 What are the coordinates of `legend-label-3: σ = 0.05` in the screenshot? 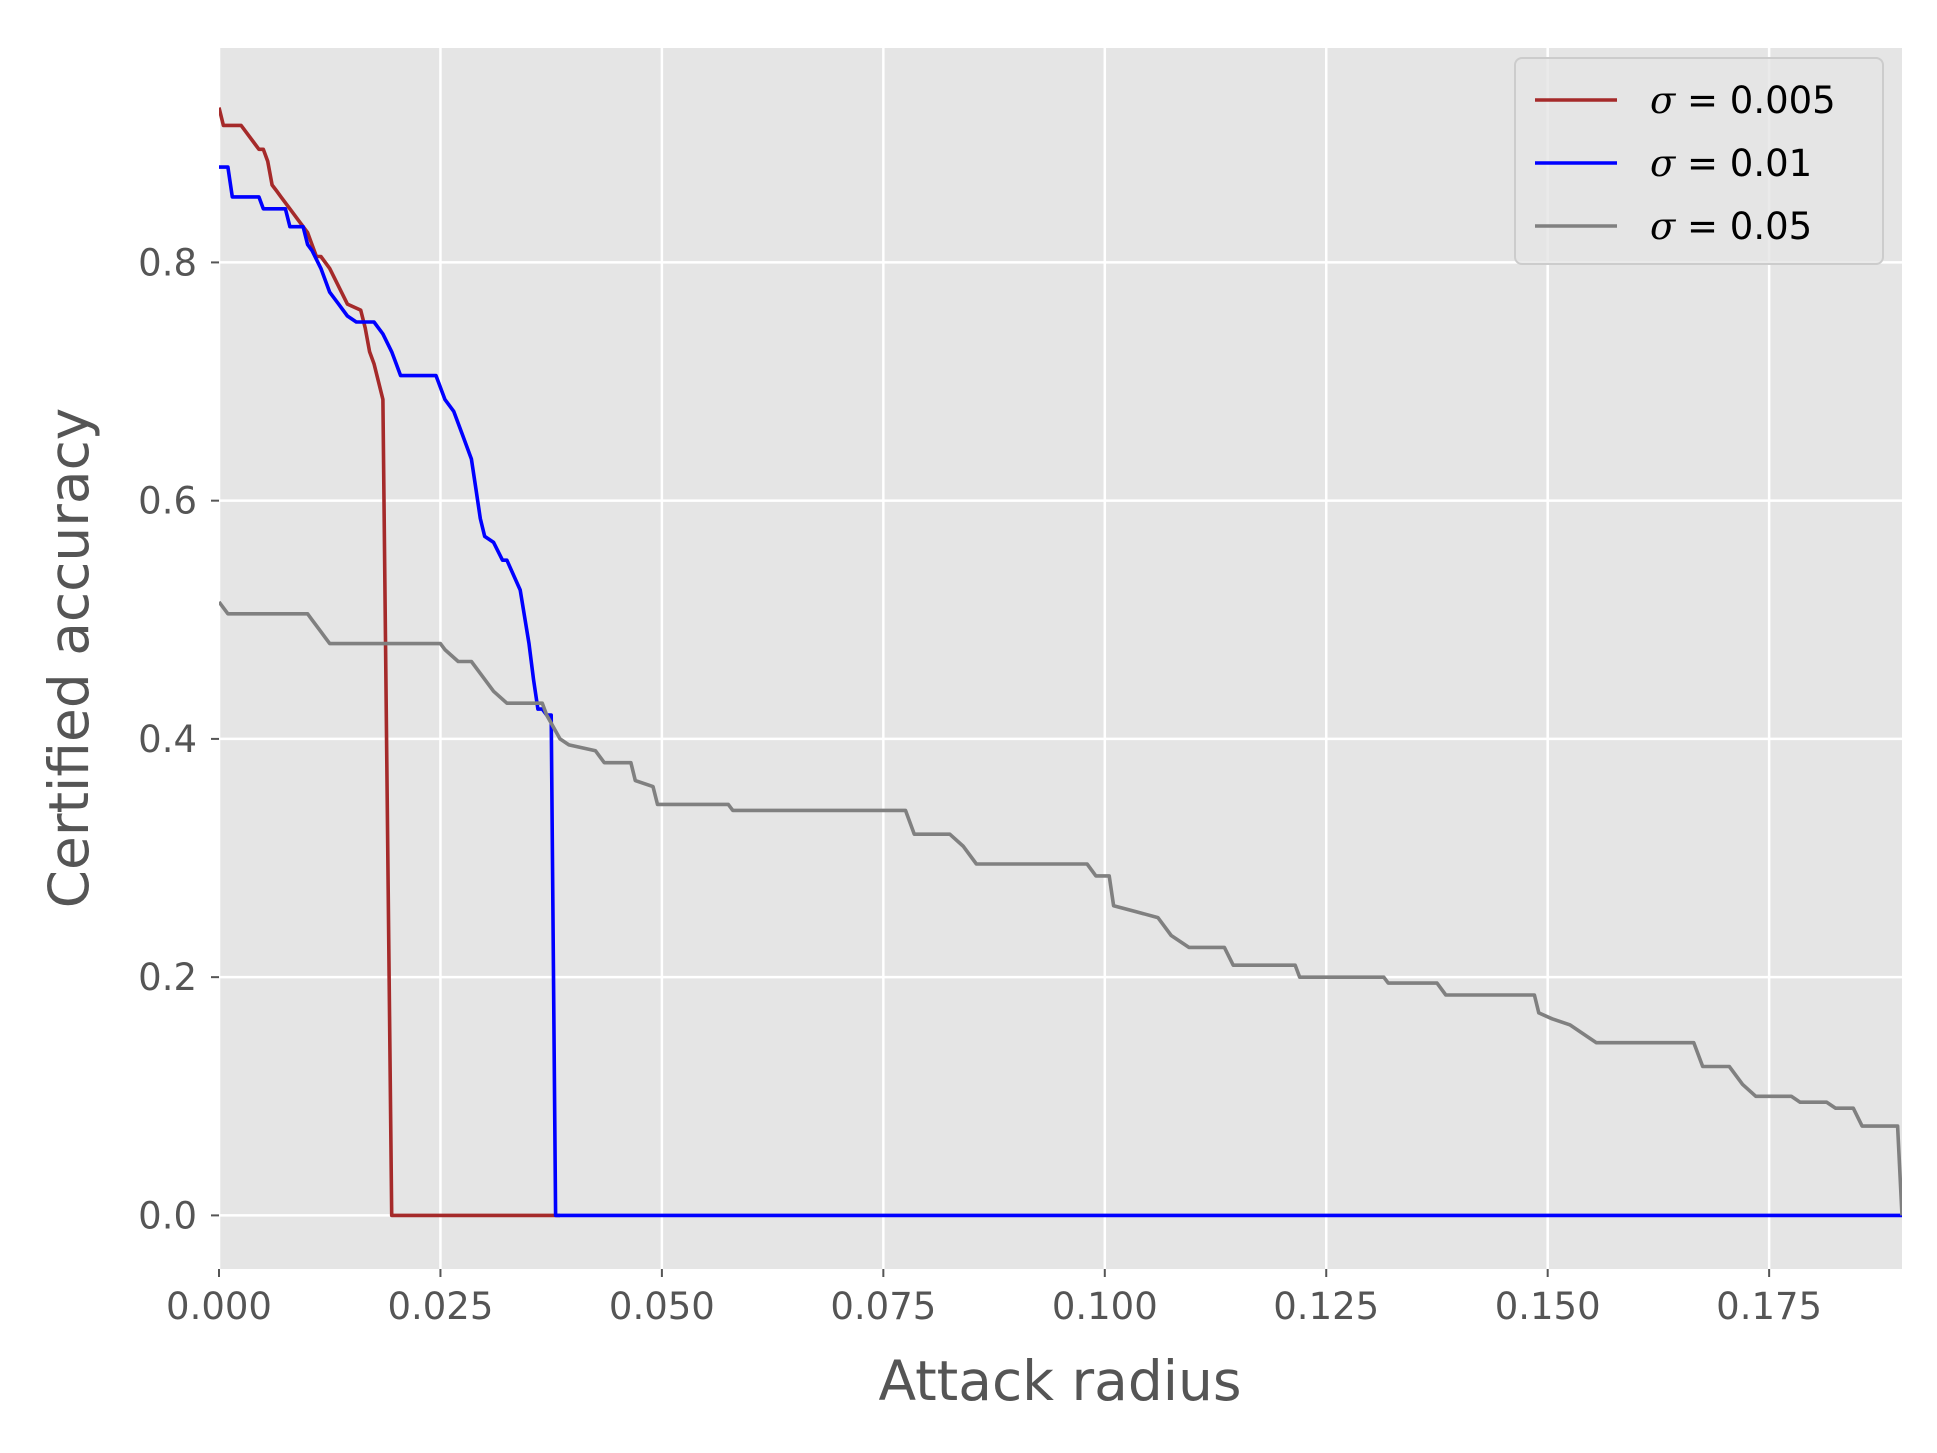 It's located at (1731, 226).